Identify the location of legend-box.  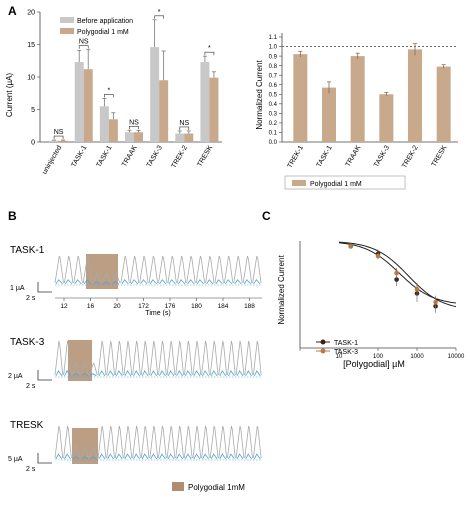
(345, 182).